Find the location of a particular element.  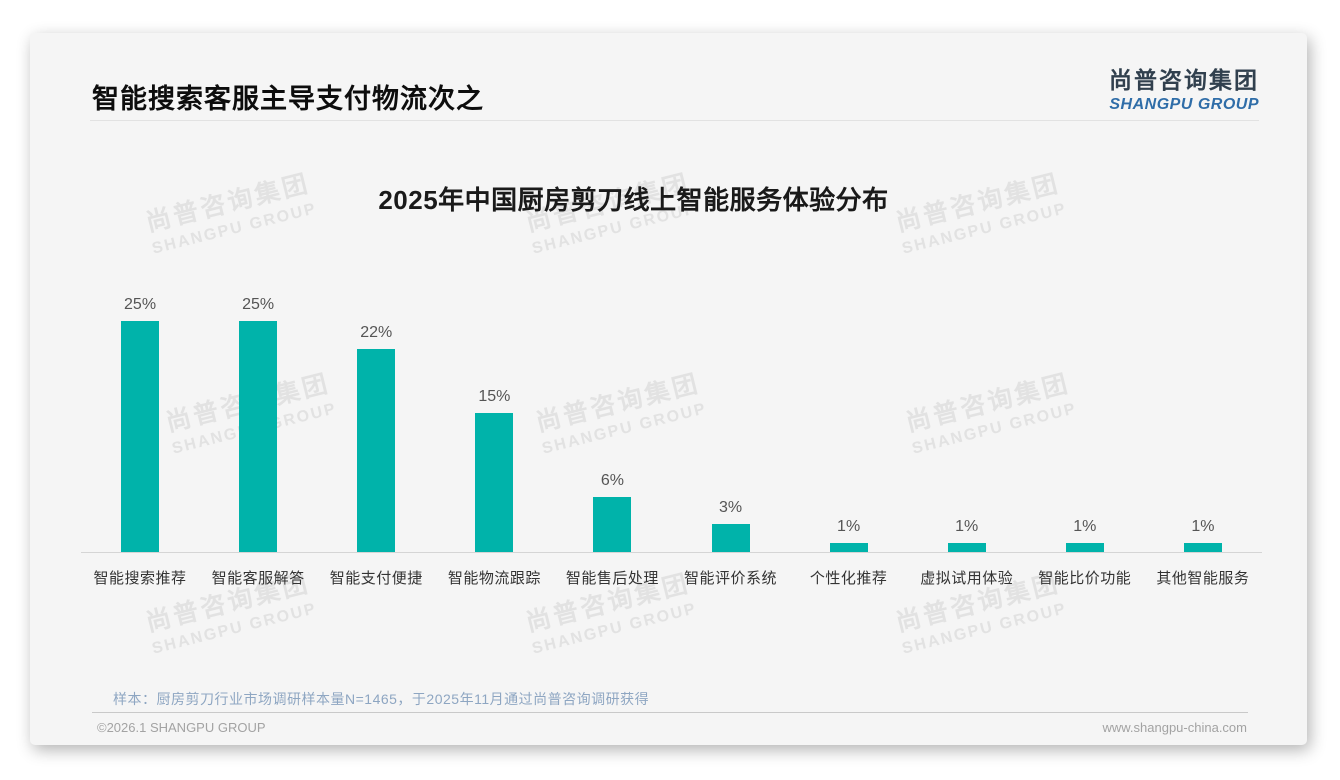

category-label: 智能客服解答 is located at coordinates (258, 578).